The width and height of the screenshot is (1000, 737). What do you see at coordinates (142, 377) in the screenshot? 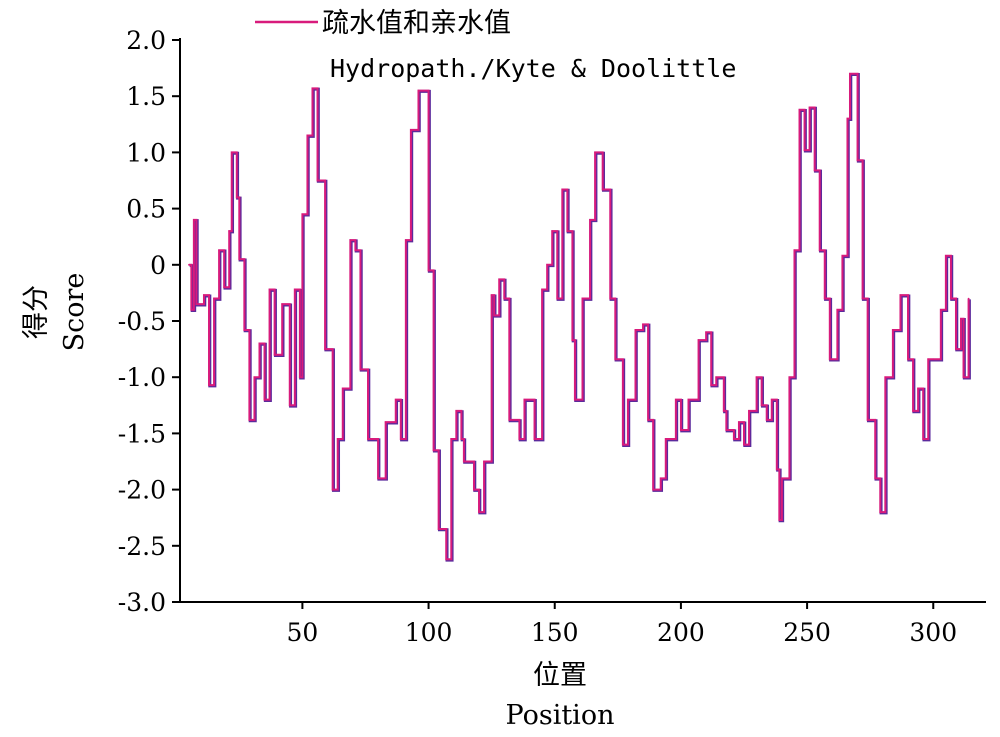
I see `y-tick-label: -1.0` at bounding box center [142, 377].